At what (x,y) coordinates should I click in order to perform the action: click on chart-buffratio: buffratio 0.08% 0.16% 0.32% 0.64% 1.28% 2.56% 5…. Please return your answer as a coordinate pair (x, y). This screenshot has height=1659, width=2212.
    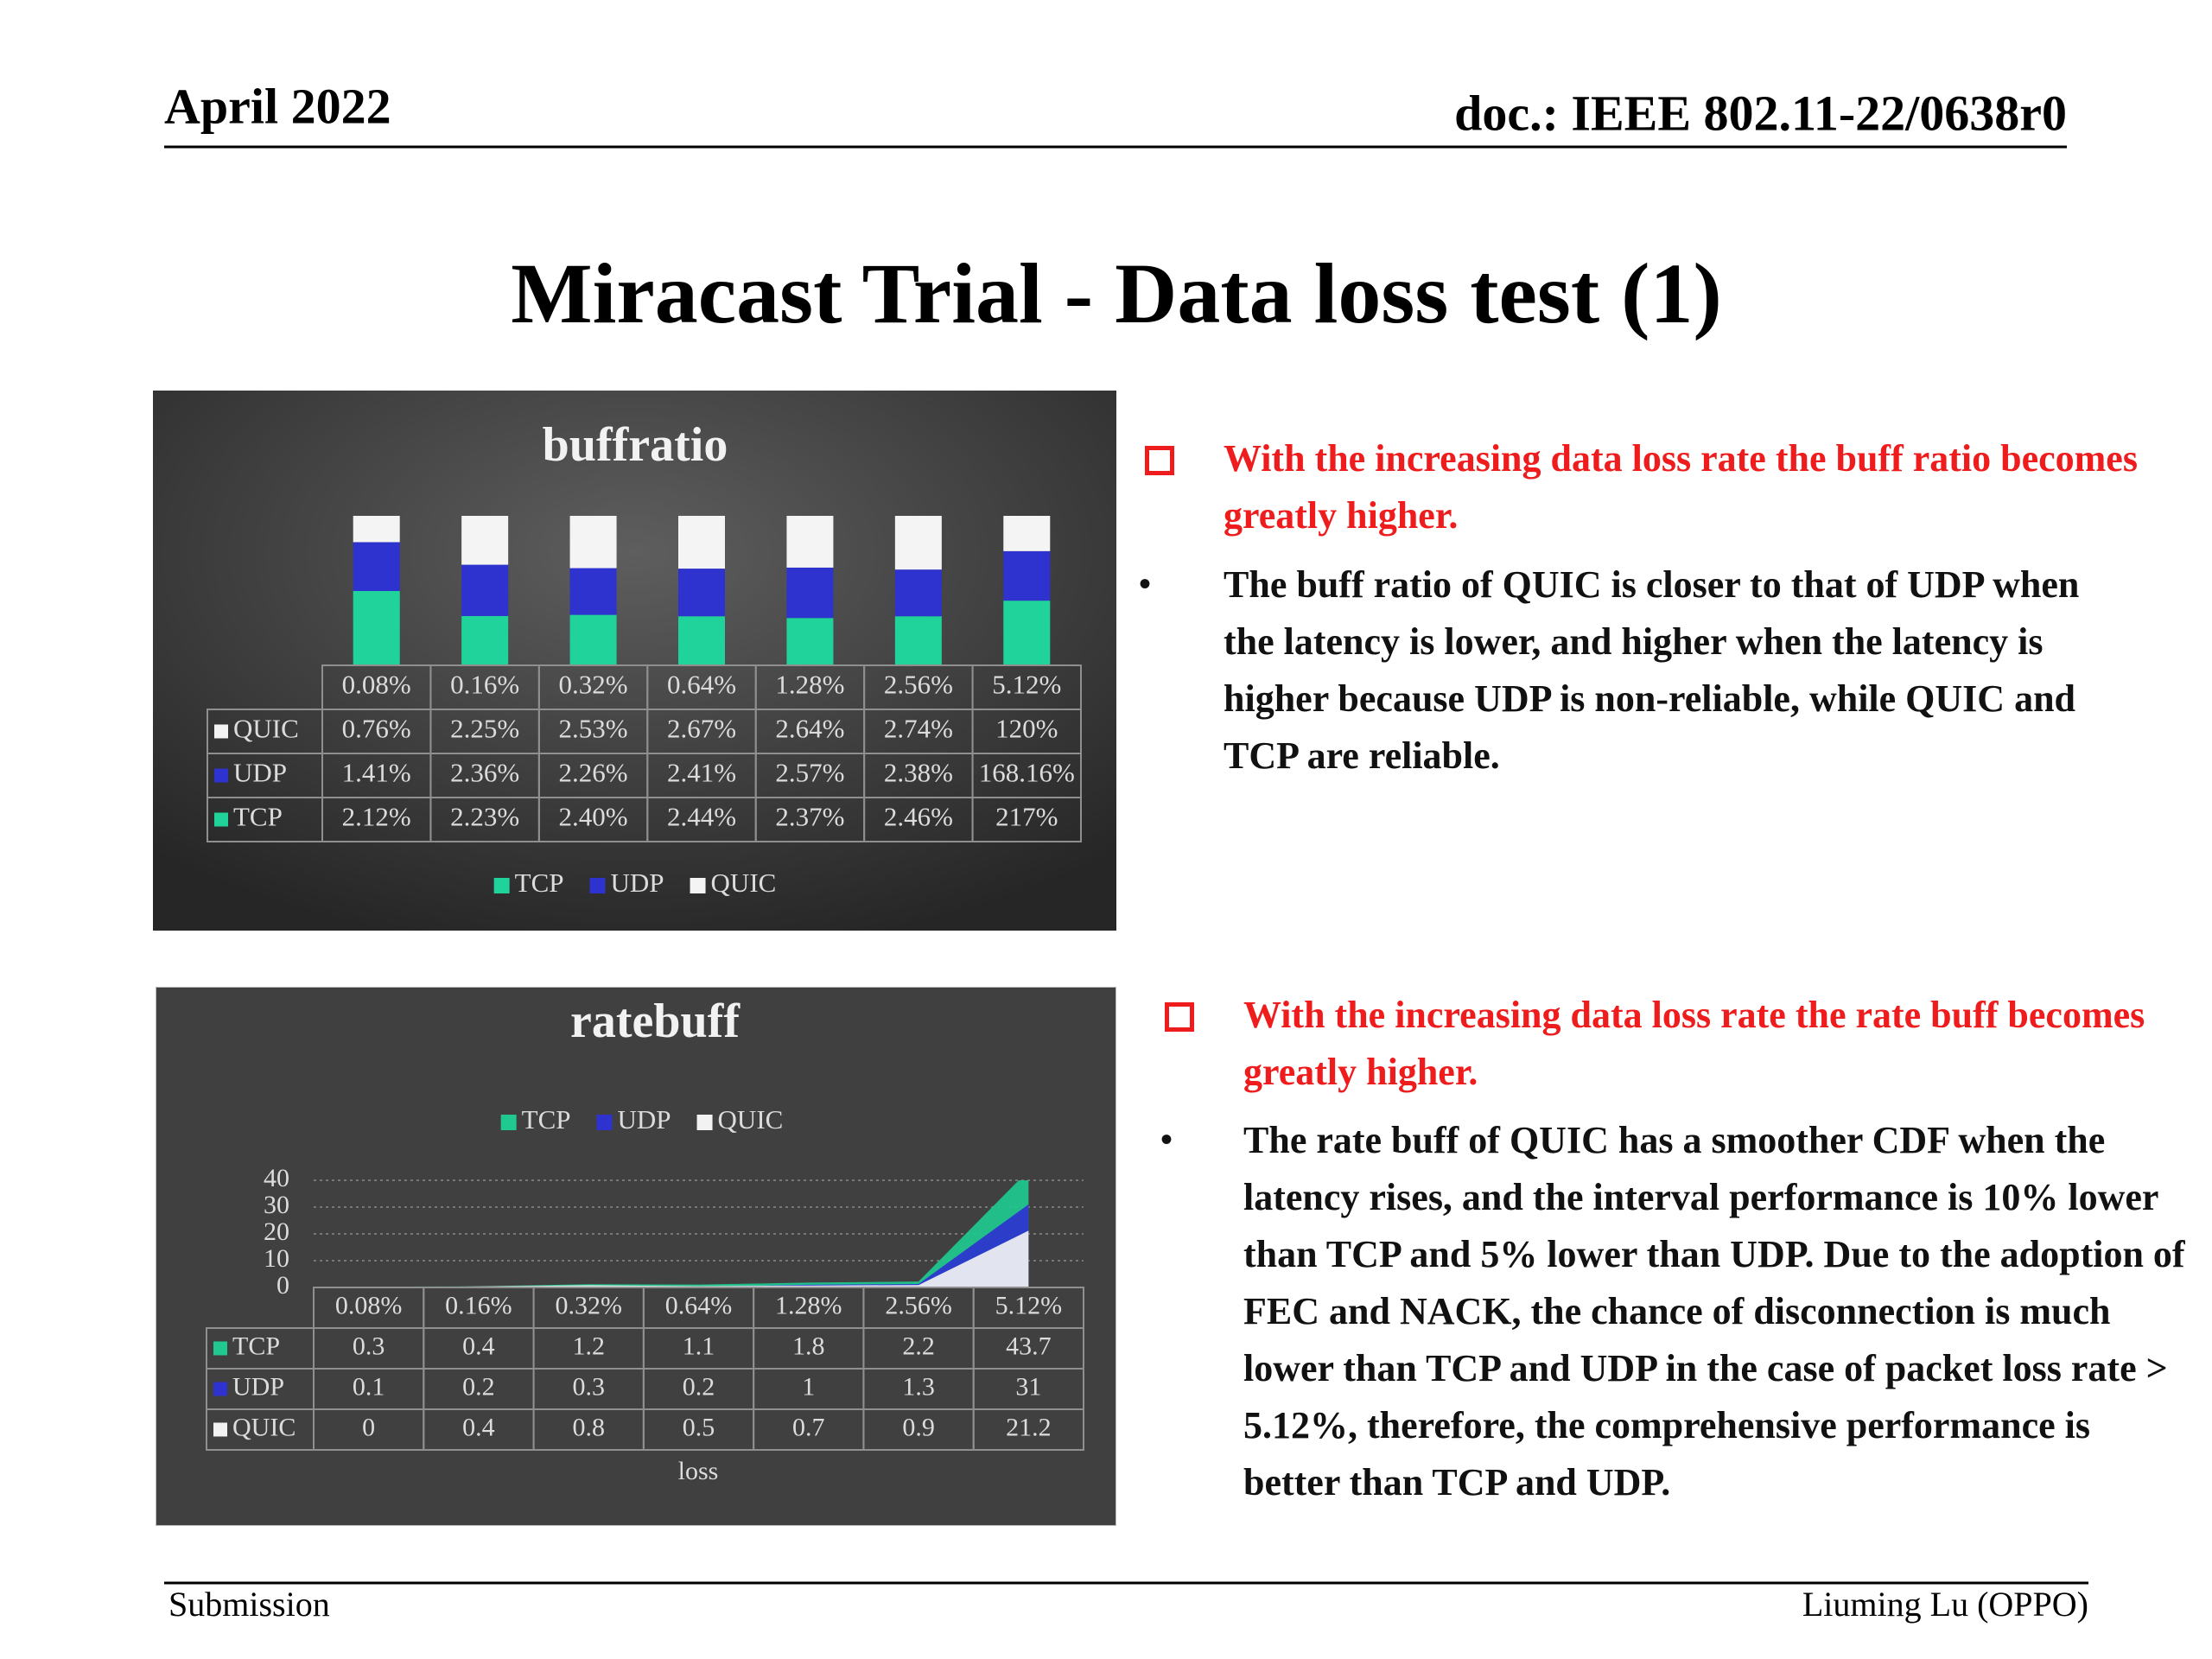
    Looking at the image, I should click on (634, 661).